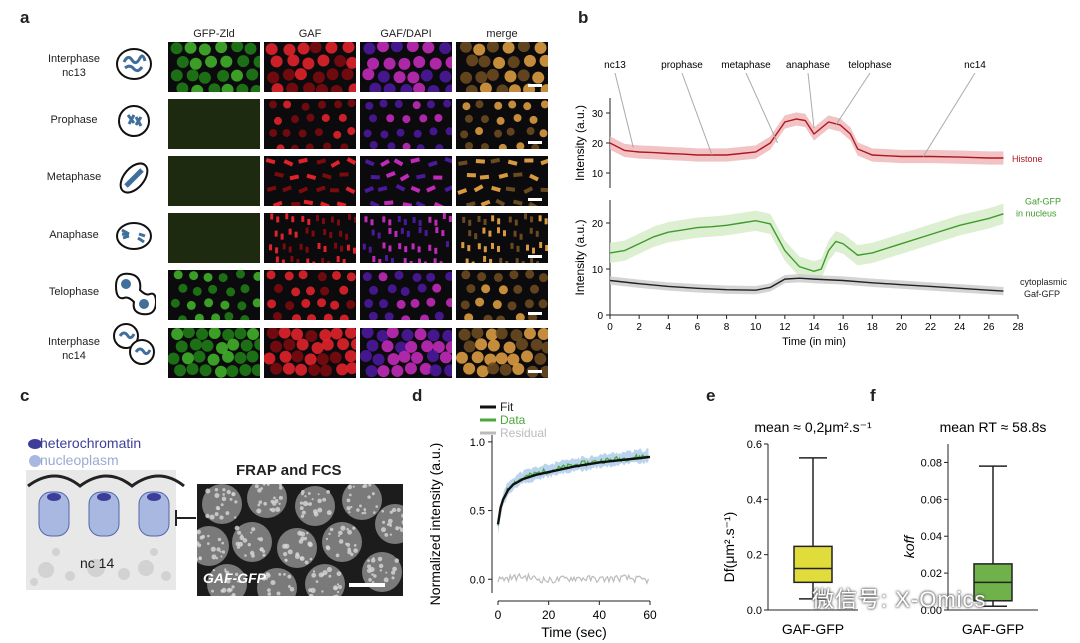 The image size is (1080, 643). Describe the element at coordinates (754, 556) in the screenshot. I see `y-tick-label: 0.2` at that location.